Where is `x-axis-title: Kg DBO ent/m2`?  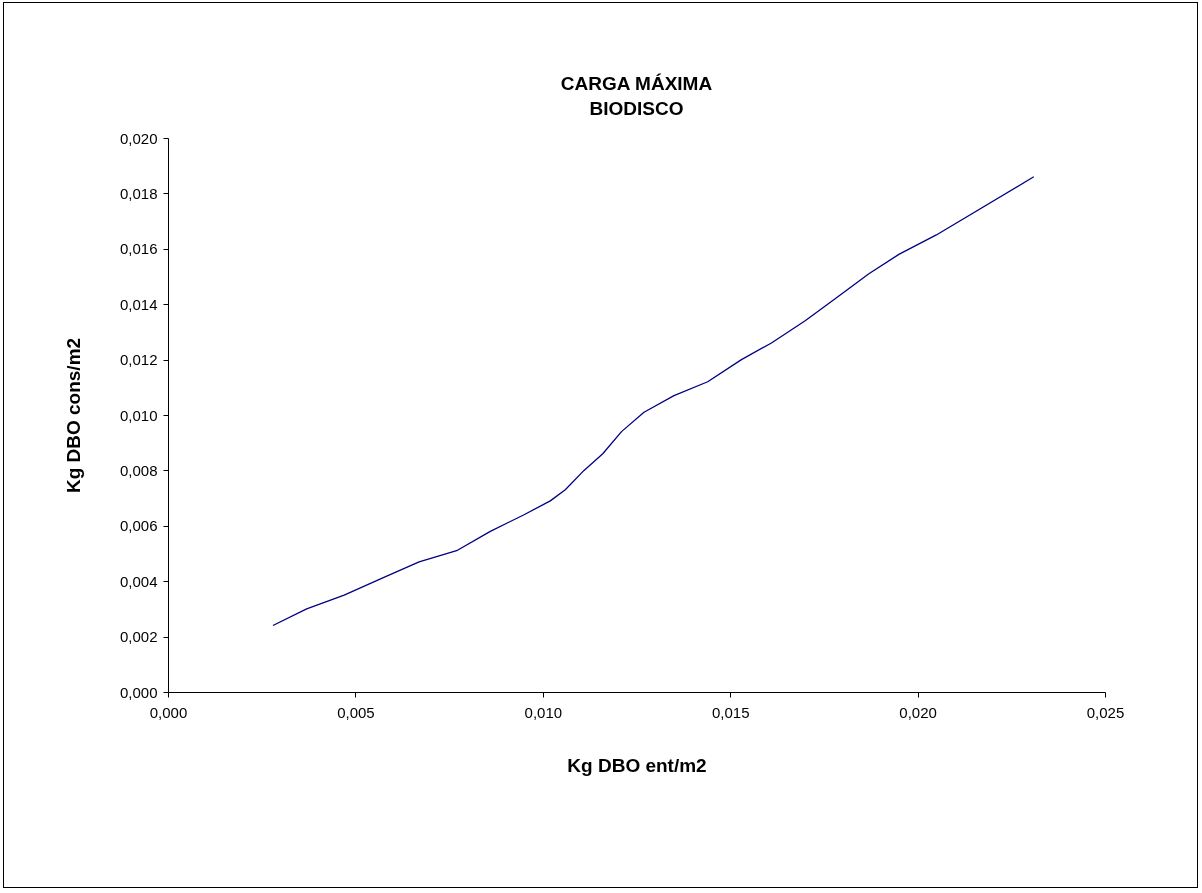 x-axis-title: Kg DBO ent/m2 is located at coordinates (637, 765).